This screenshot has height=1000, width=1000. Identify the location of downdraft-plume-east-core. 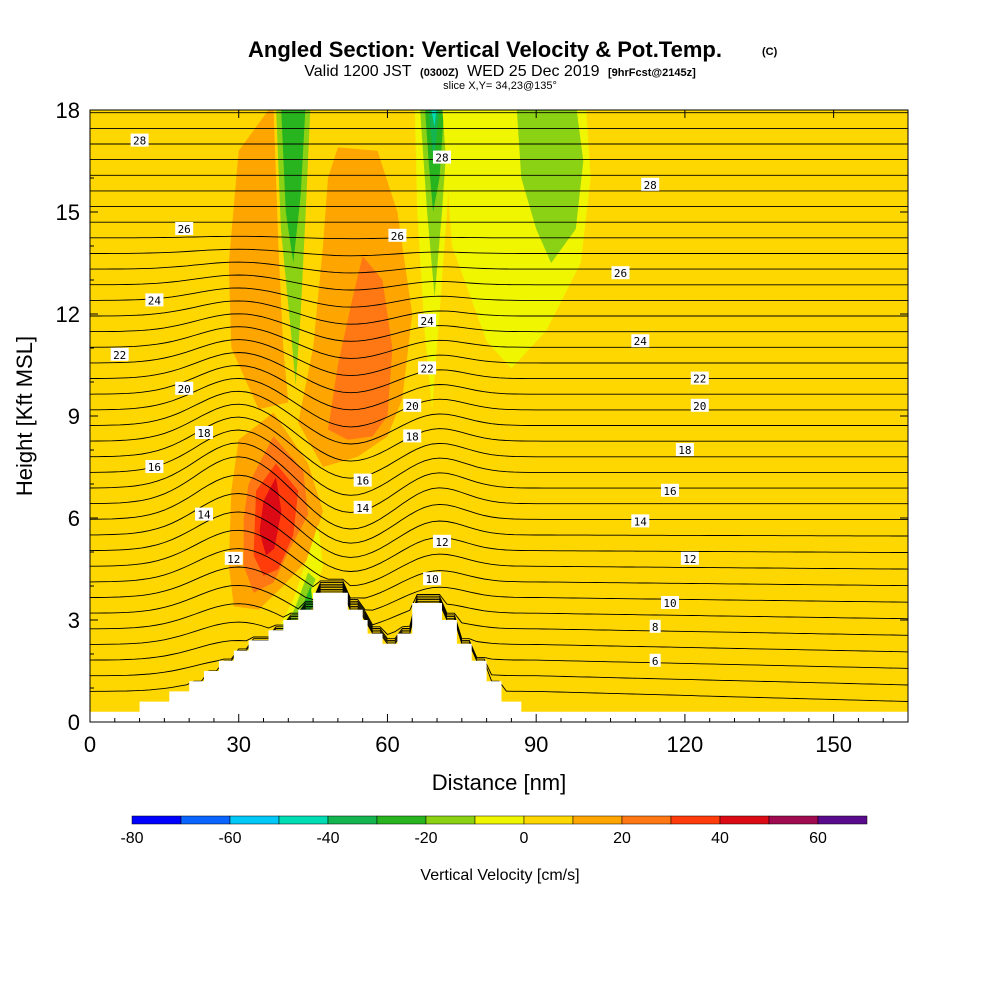
(550, 186).